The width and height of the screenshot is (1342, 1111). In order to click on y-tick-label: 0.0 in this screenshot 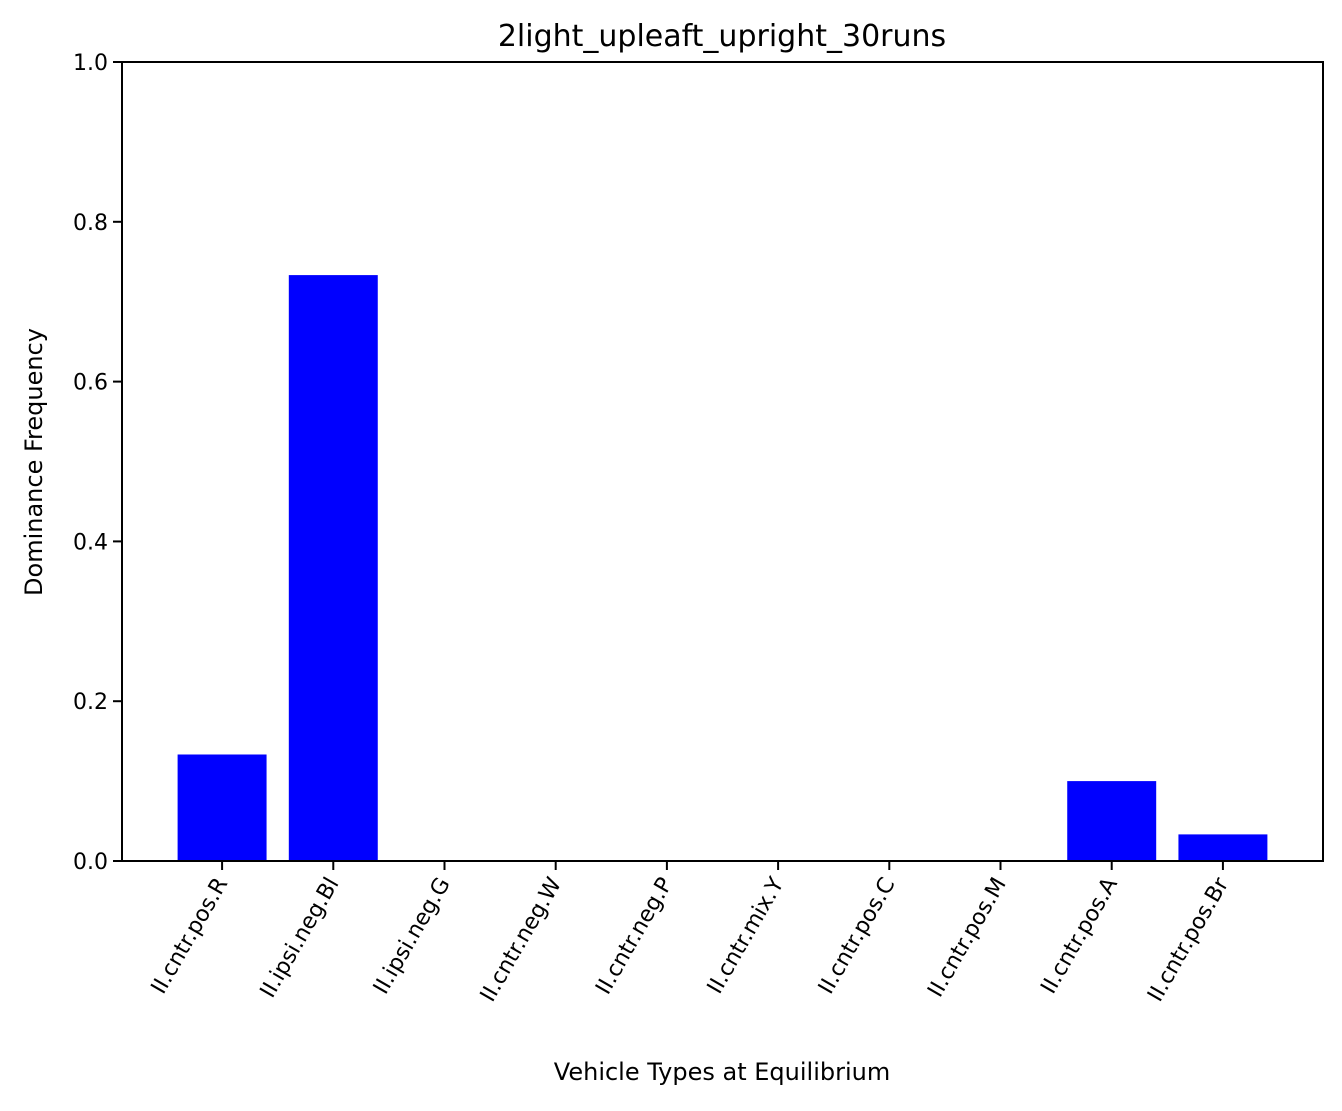, I will do `click(90, 862)`.